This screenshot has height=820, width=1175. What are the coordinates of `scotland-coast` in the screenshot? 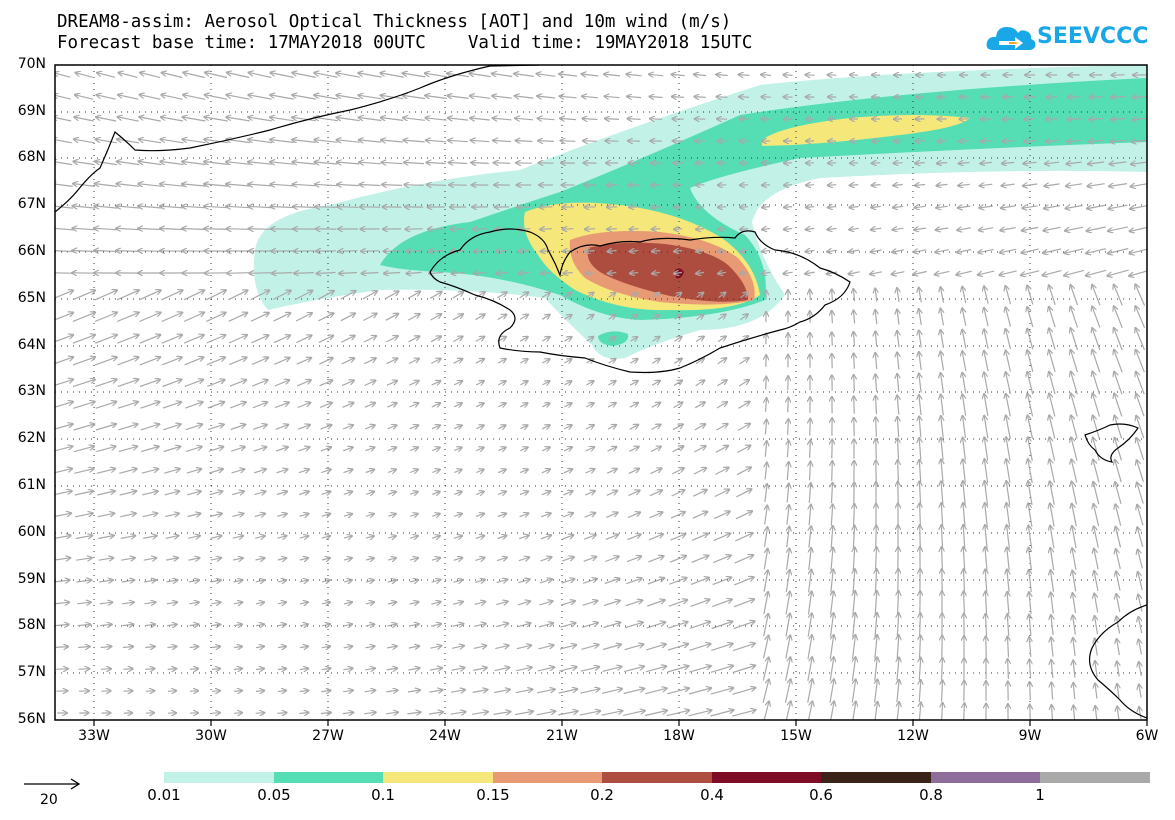 It's located at (1117, 661).